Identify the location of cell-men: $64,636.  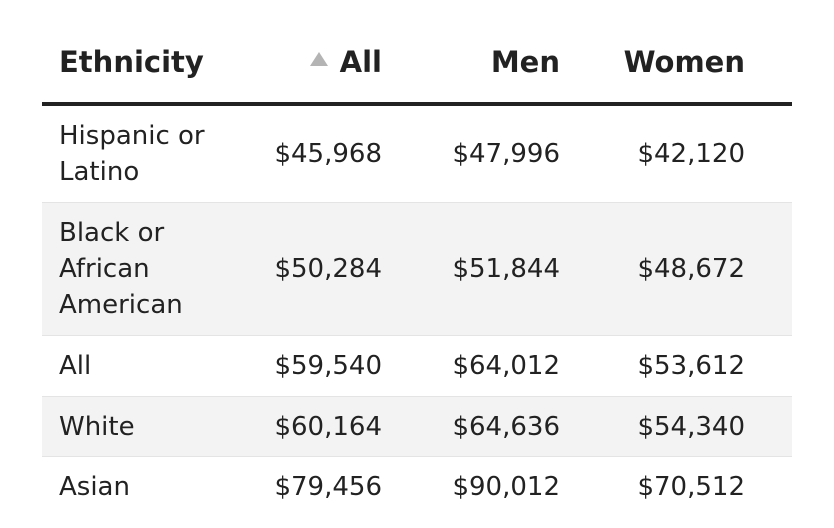
(471, 426).